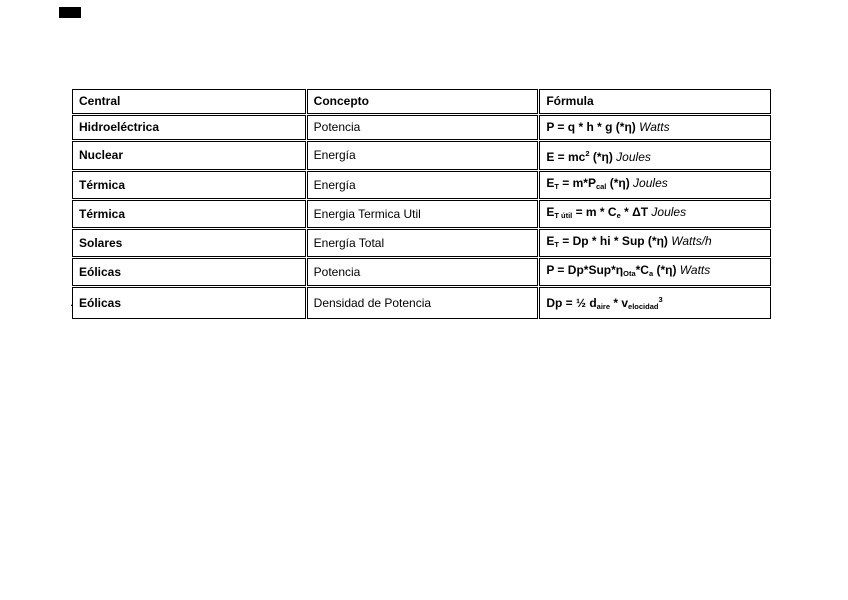  What do you see at coordinates (566, 157) in the screenshot?
I see `formula-segment: E = mc` at bounding box center [566, 157].